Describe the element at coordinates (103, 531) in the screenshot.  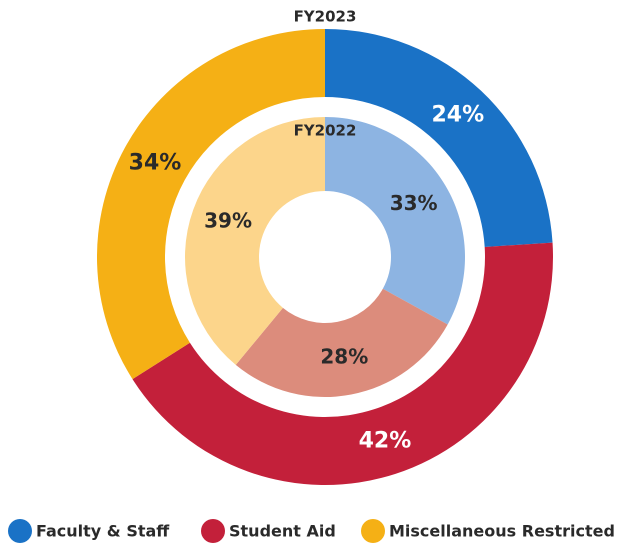
I see `legend-label: Faculty & Staff` at that location.